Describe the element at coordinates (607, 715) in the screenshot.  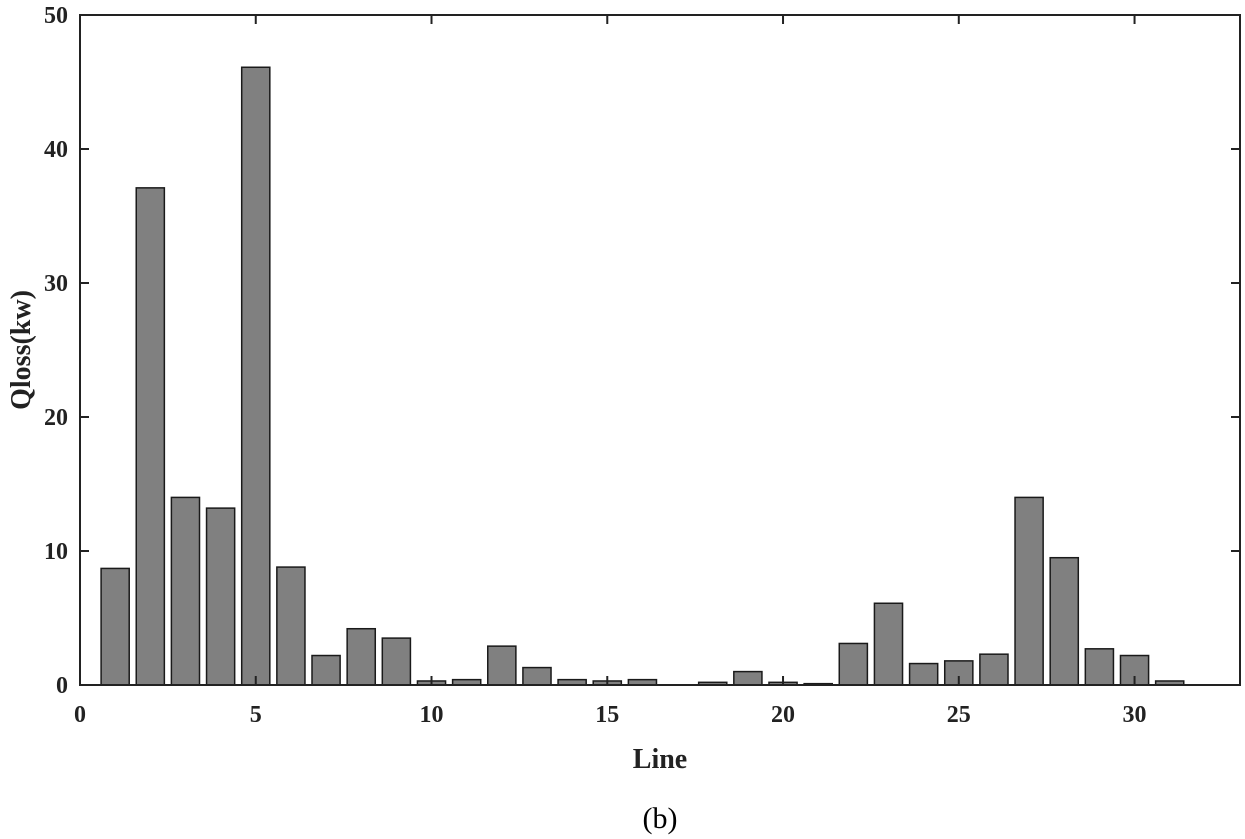
I see `x-tick-label-15: 15` at that location.